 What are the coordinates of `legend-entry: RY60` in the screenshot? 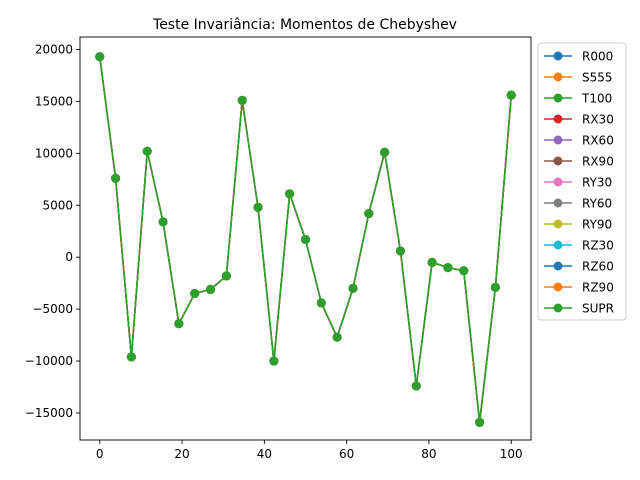 It's located at (578, 204).